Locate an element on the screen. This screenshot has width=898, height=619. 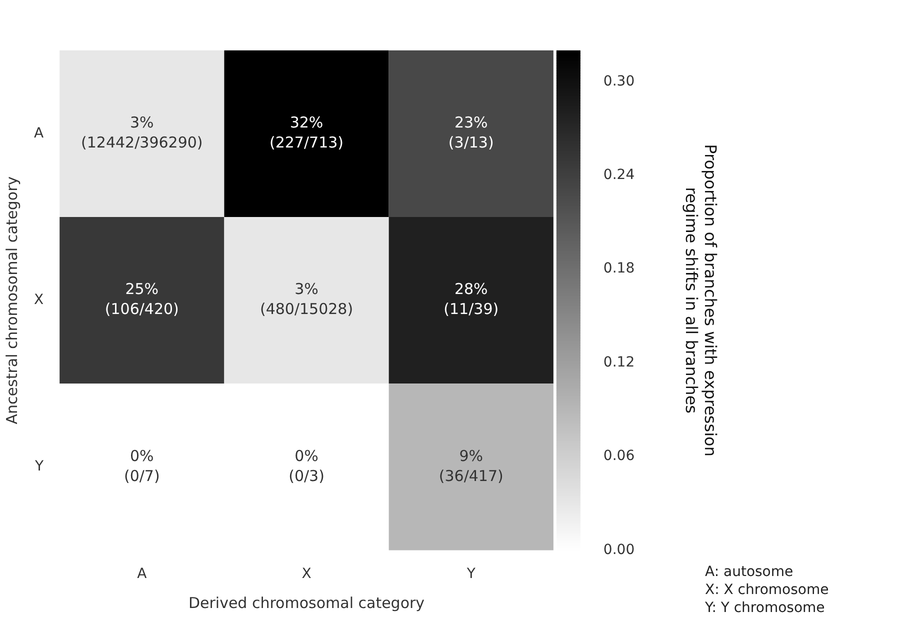
data-label: 23% (3/13) is located at coordinates (471, 133).